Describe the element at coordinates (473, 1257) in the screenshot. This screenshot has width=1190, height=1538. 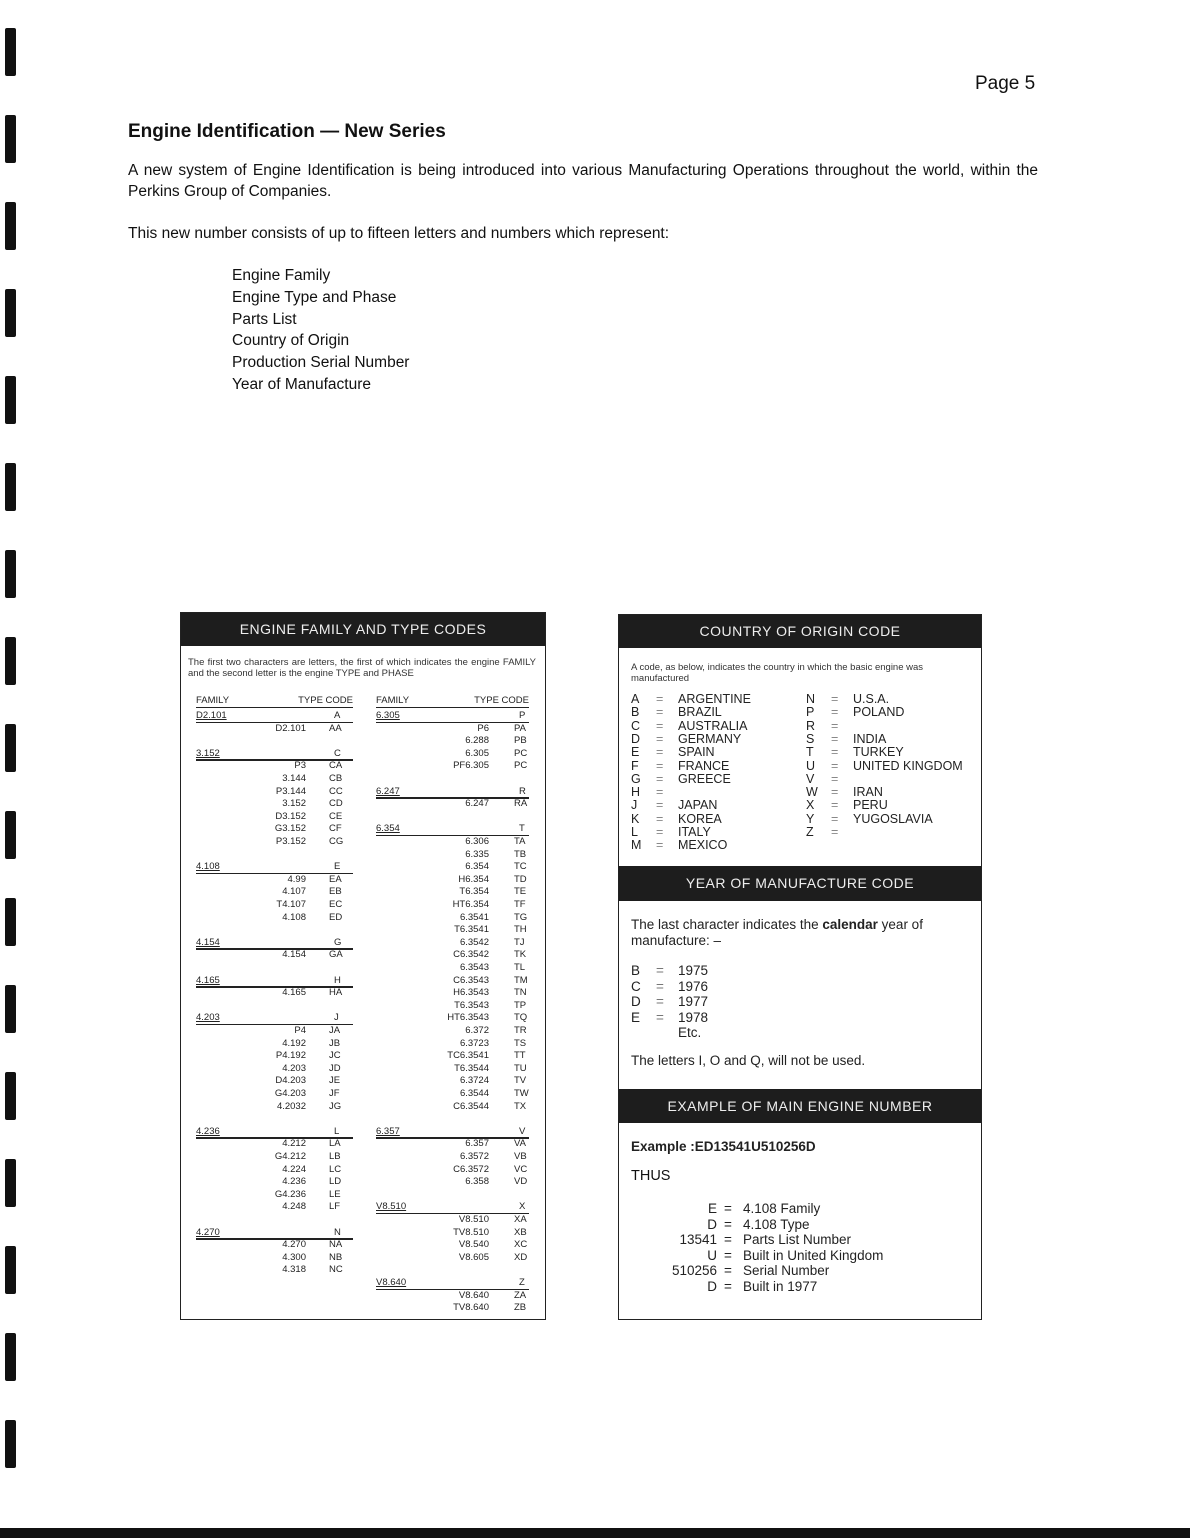
I see `engine-type: V8.605` at that location.